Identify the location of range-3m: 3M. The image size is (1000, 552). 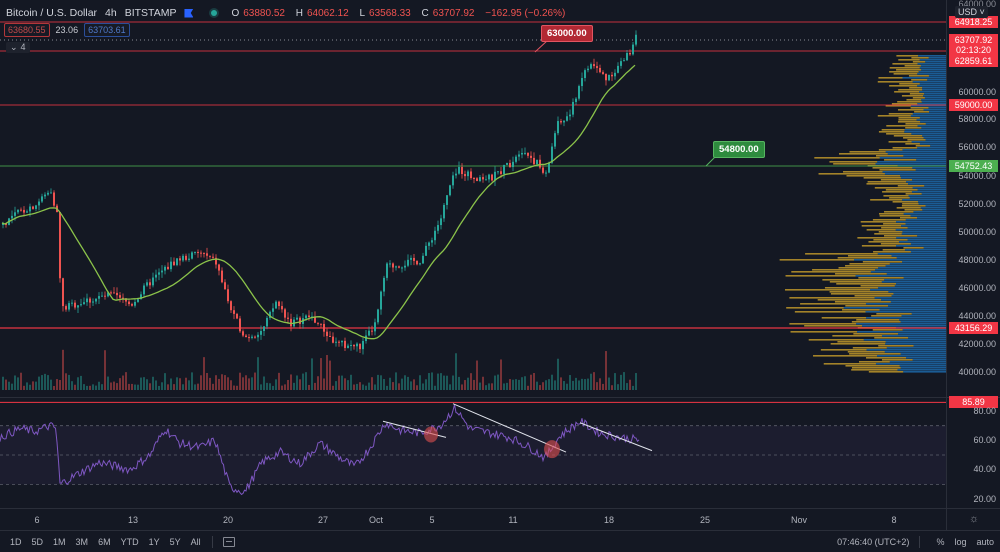
(82, 541).